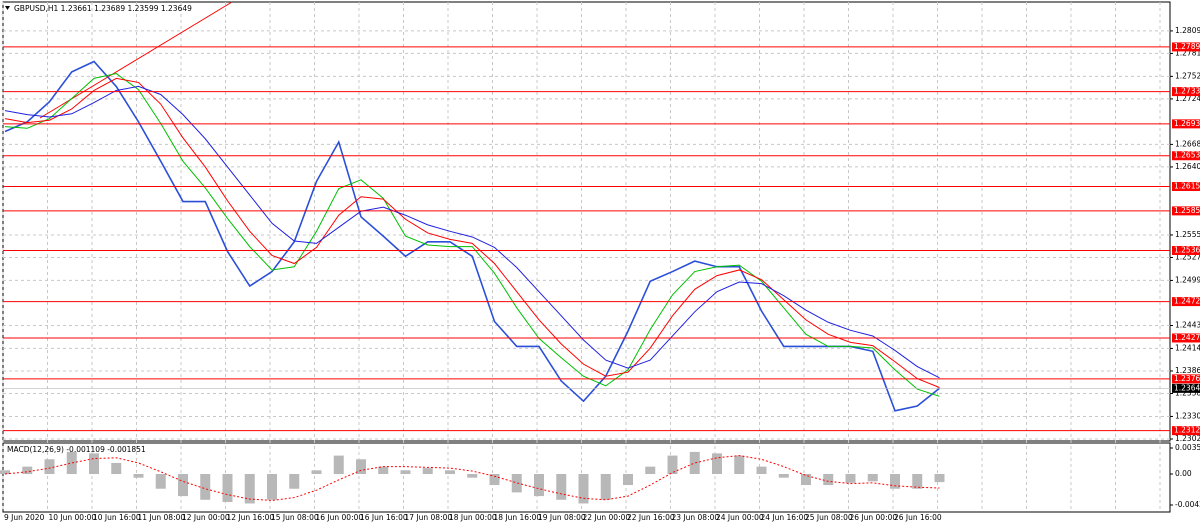 This screenshot has width=1200, height=527. I want to click on x-tick-label: 17 Jun 08:00, so click(429, 517).